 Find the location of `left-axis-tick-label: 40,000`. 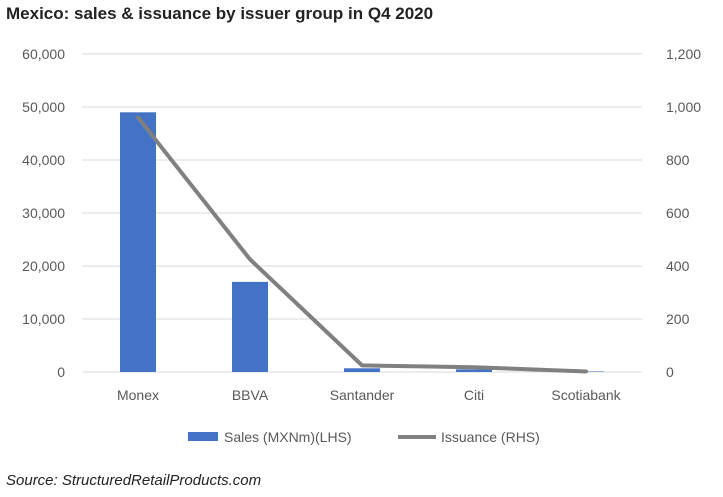

left-axis-tick-label: 40,000 is located at coordinates (43, 160).